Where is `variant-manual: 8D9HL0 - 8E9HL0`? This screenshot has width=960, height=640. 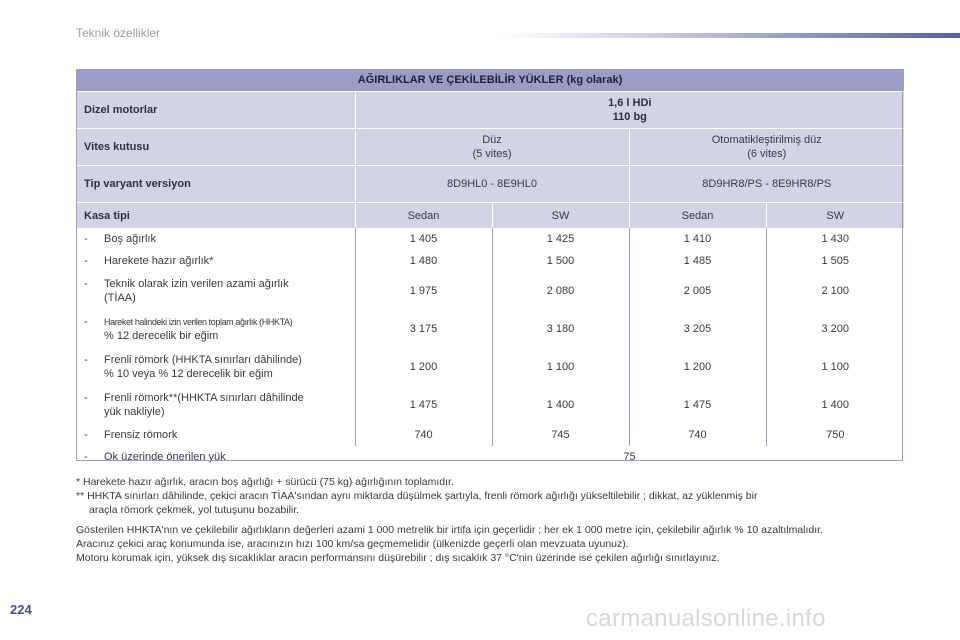
variant-manual: 8D9HL0 - 8E9HL0 is located at coordinates (492, 184).